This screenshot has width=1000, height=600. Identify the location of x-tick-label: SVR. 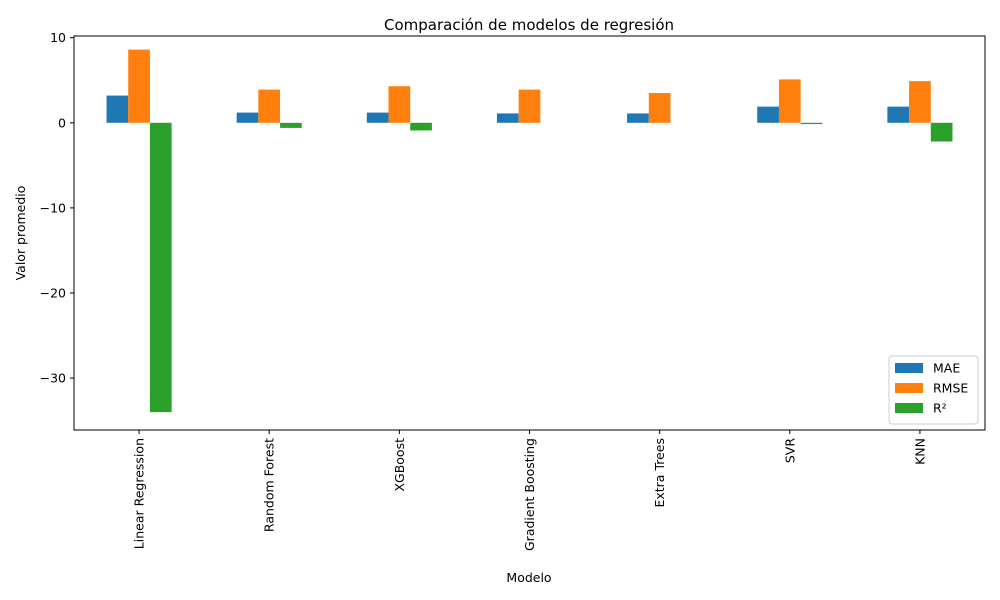
(789, 450).